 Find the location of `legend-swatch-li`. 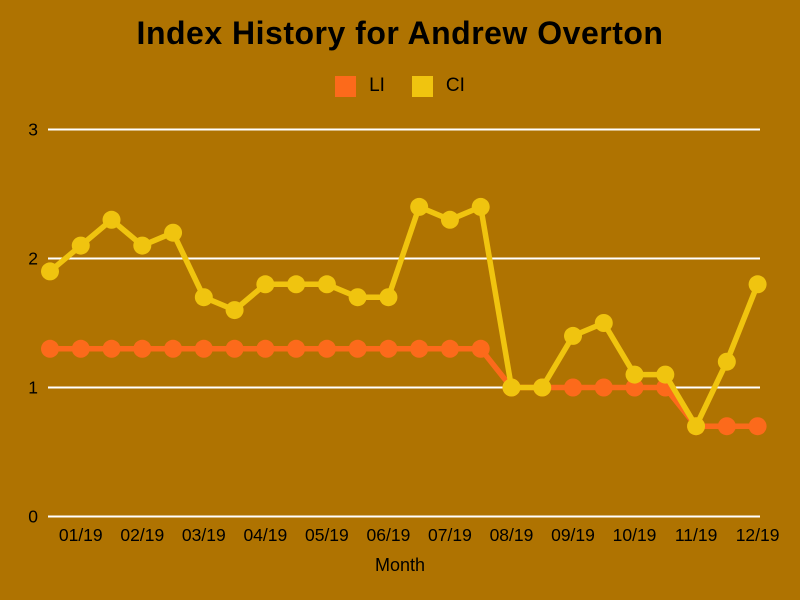

legend-swatch-li is located at coordinates (346, 86).